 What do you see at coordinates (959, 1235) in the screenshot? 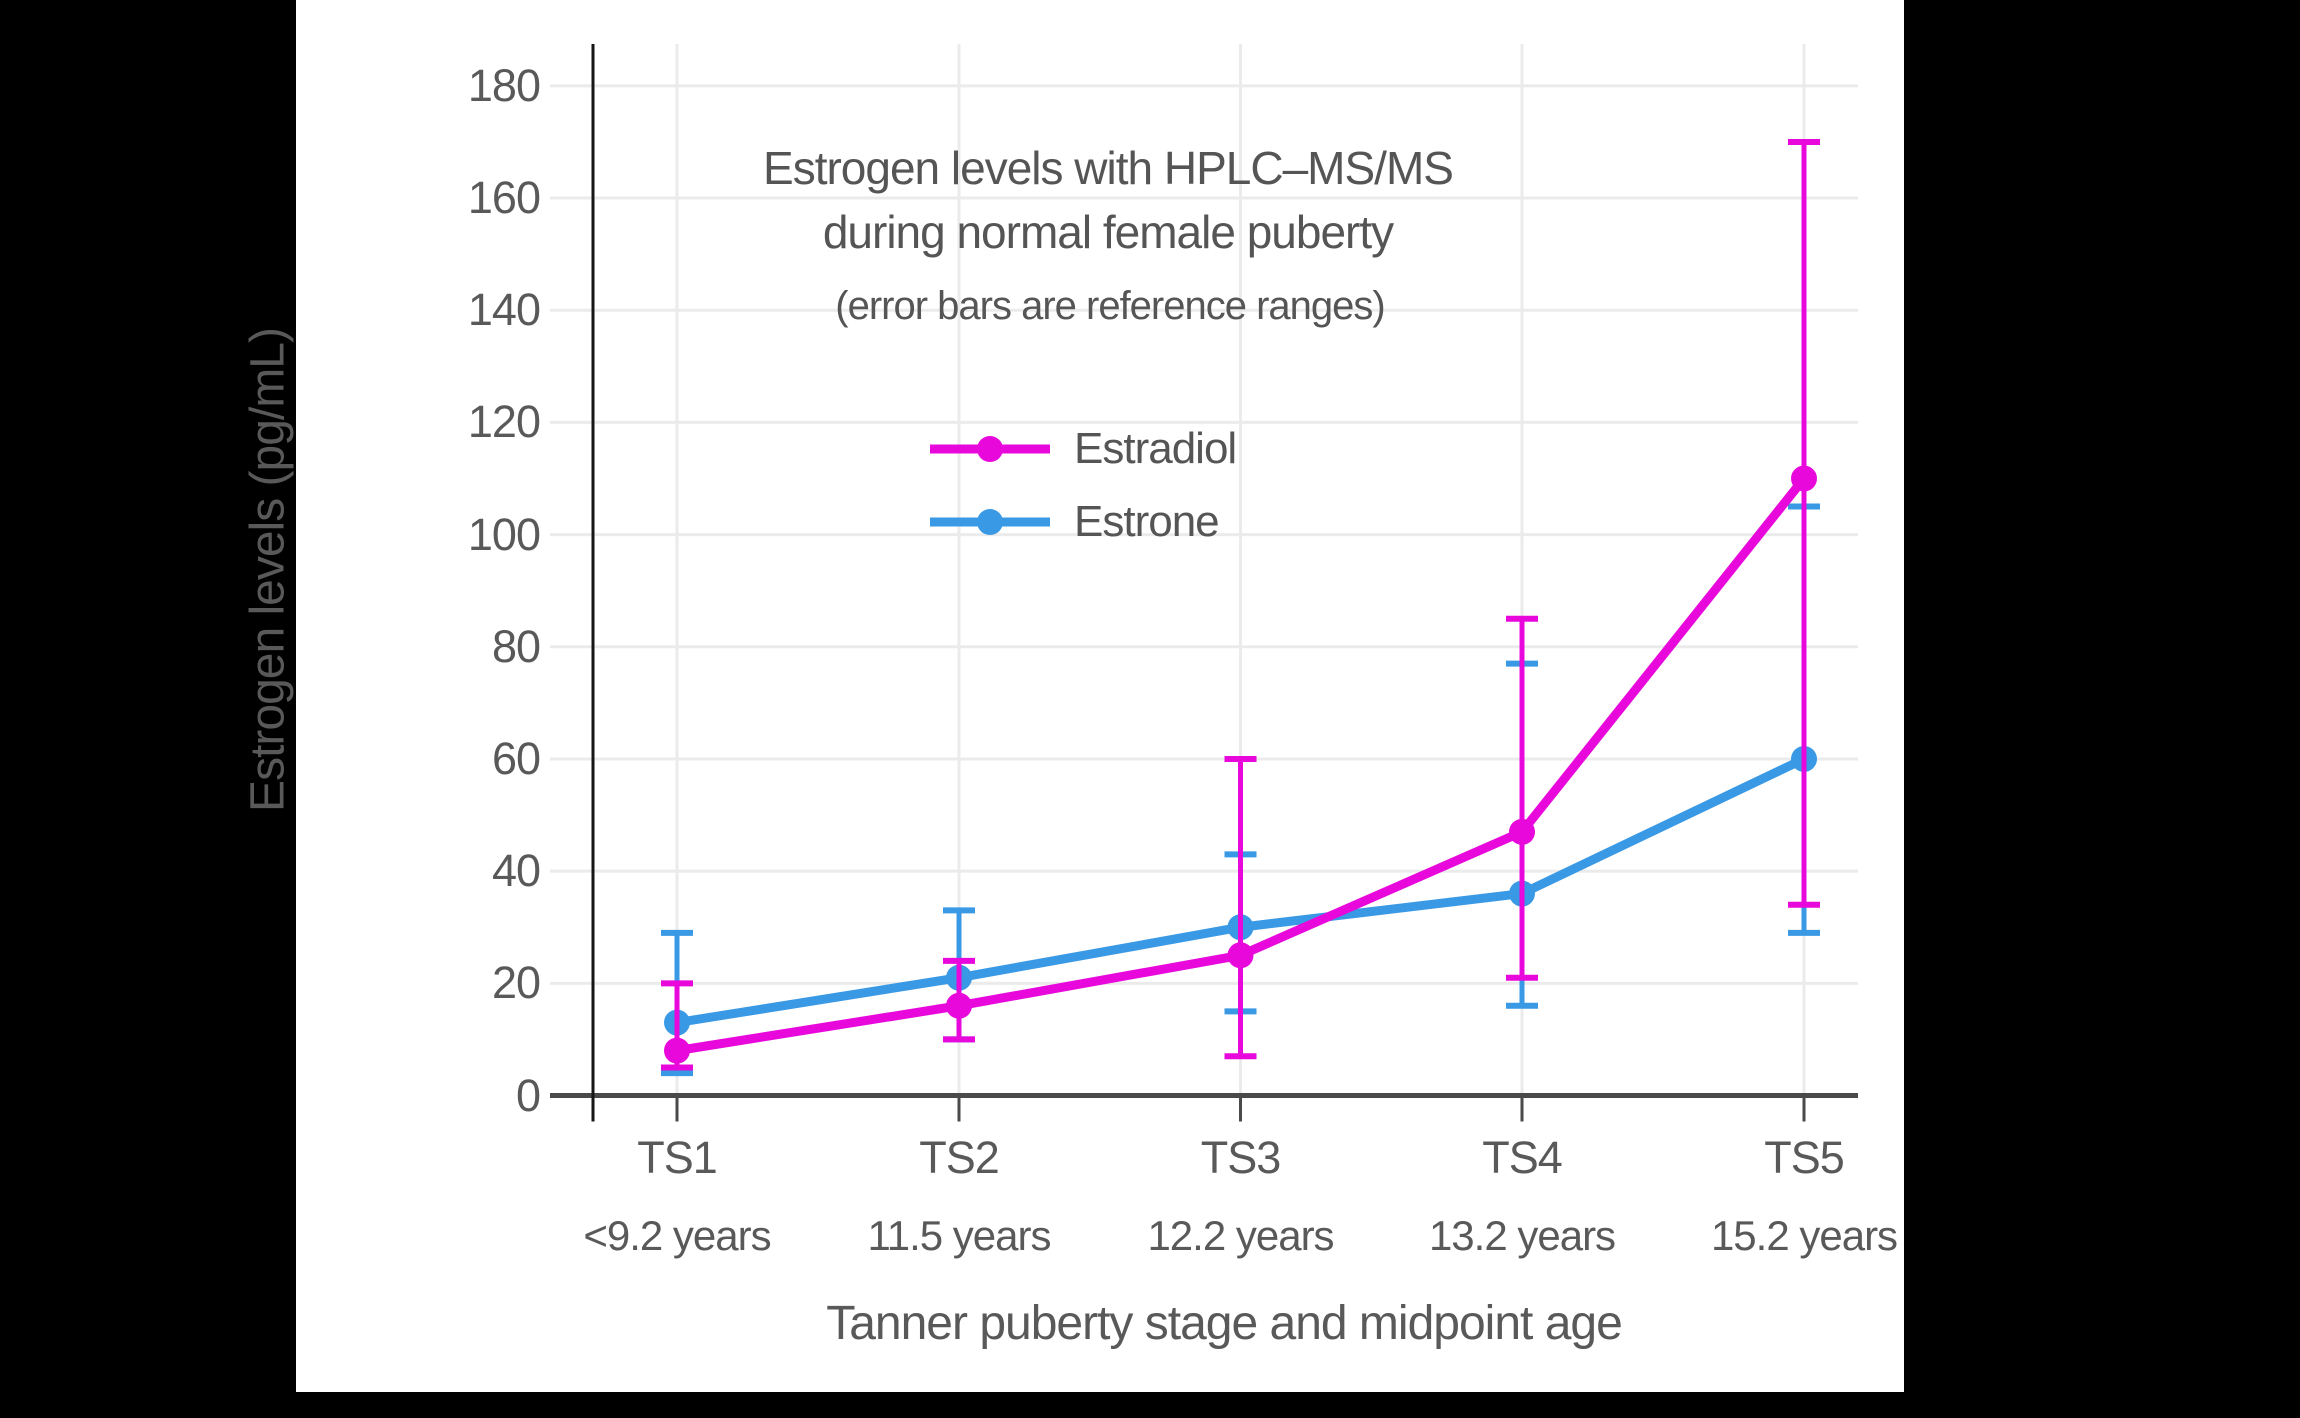
I see `x-tick-age-label: 11.5 years` at bounding box center [959, 1235].